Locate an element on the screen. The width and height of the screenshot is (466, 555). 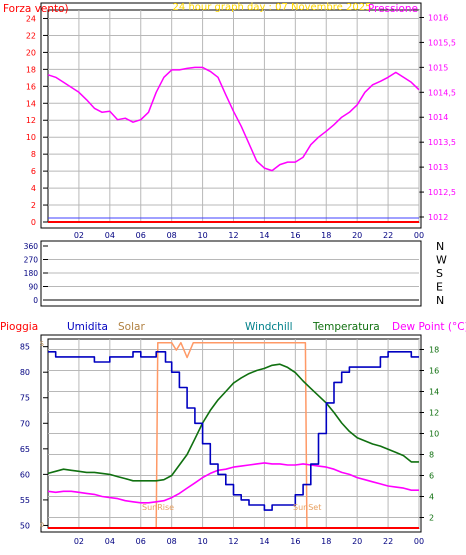
compass-label: E is located at coordinates (439, 287).